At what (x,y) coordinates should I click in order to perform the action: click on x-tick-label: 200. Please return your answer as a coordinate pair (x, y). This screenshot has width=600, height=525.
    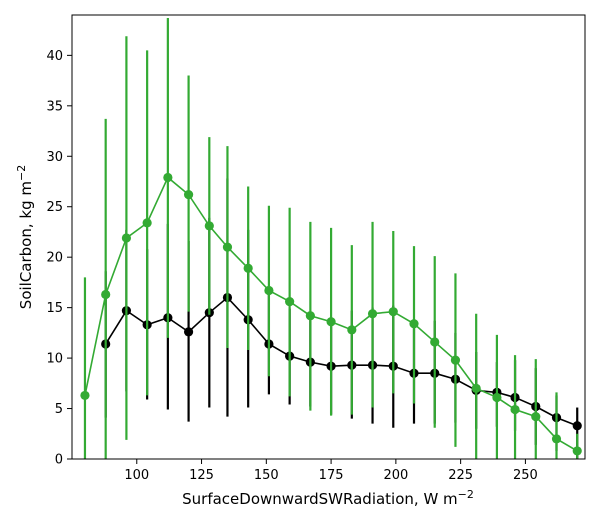
    Looking at the image, I should click on (395, 475).